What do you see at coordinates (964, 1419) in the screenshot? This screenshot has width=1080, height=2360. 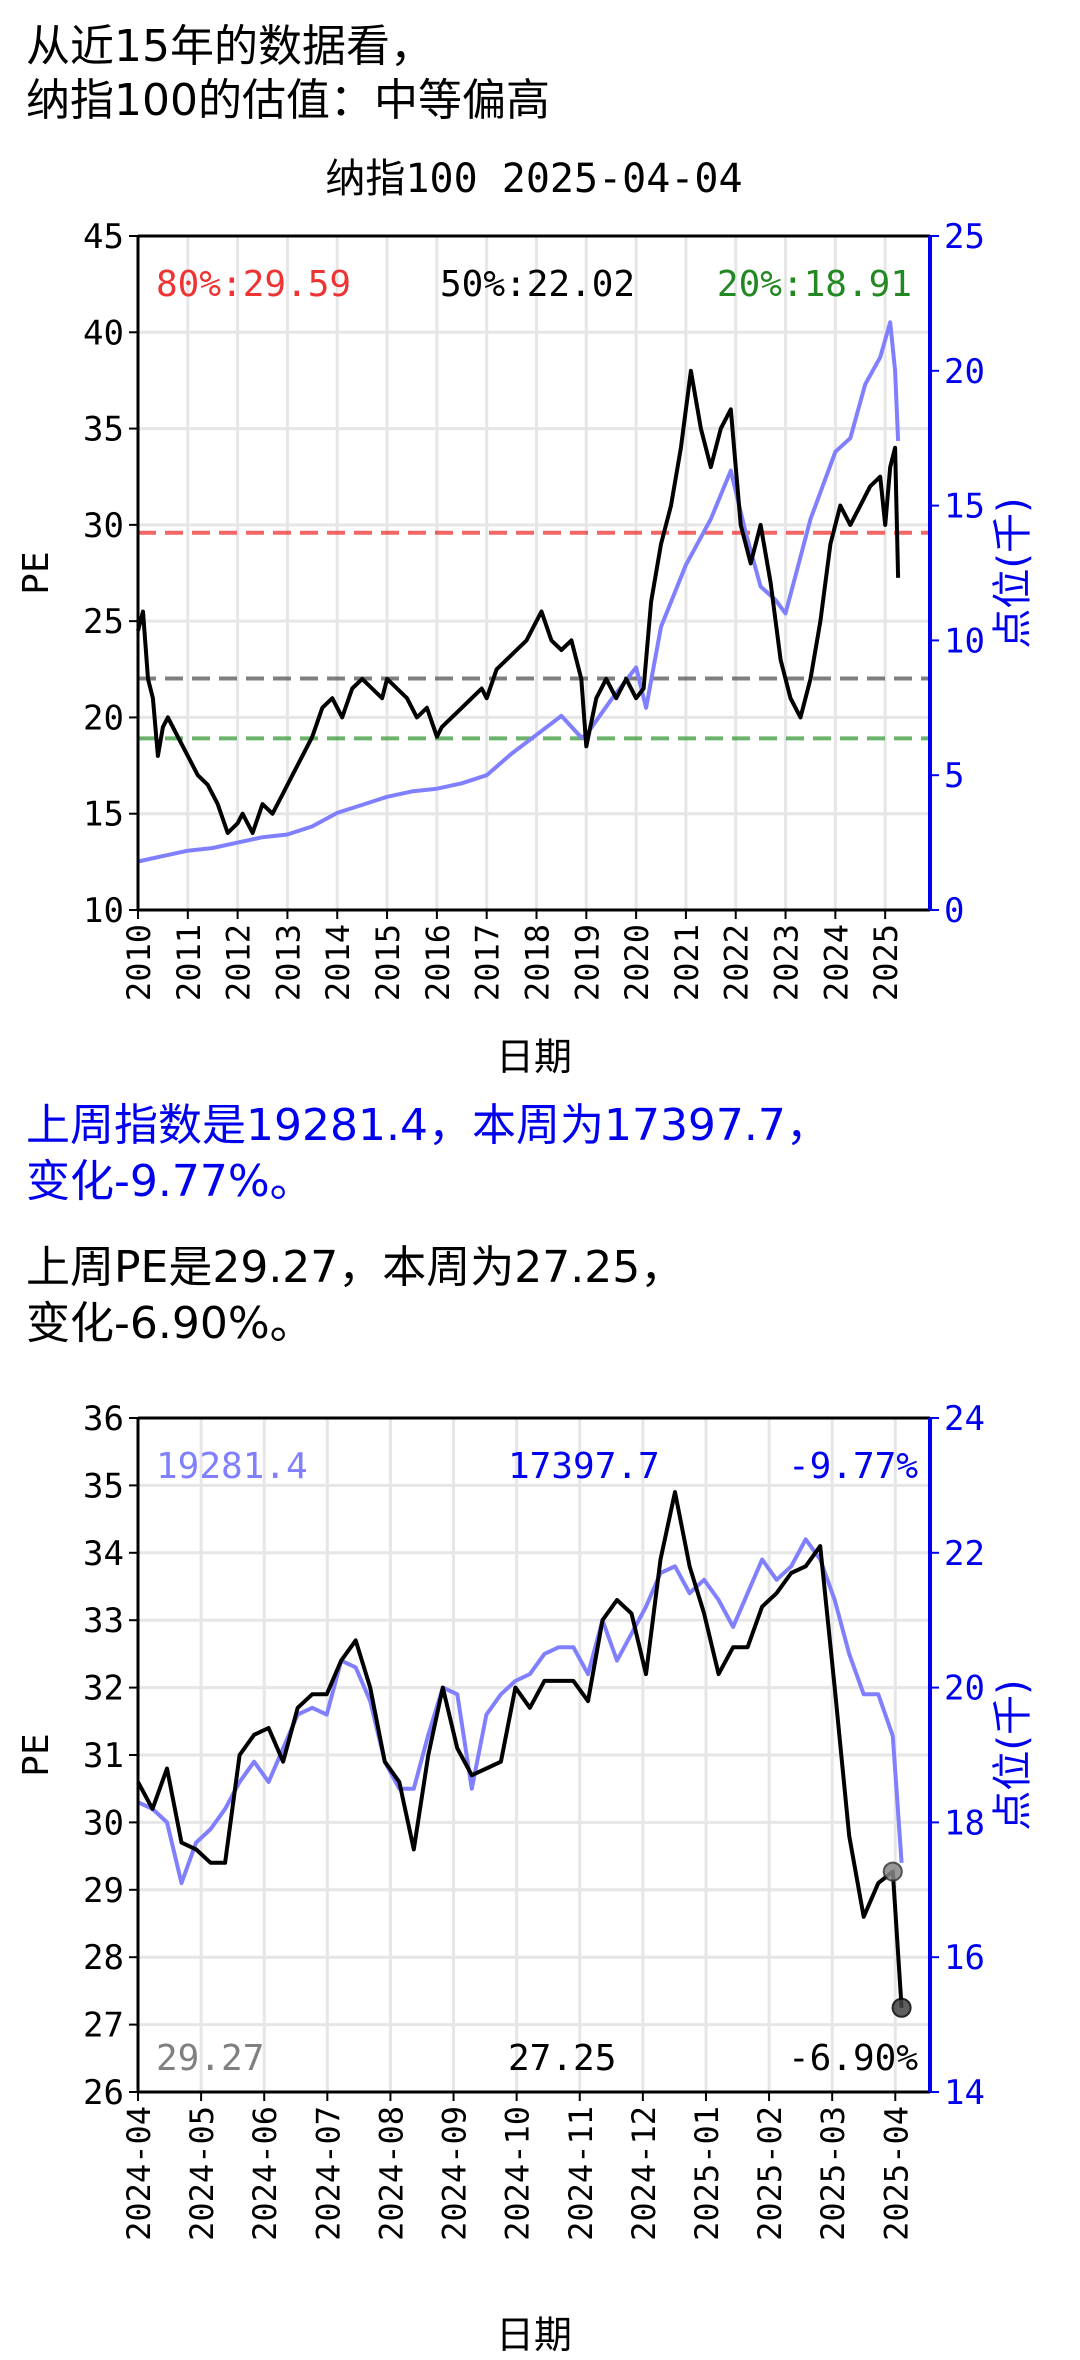 I see `y2-tick-label: 24` at bounding box center [964, 1419].